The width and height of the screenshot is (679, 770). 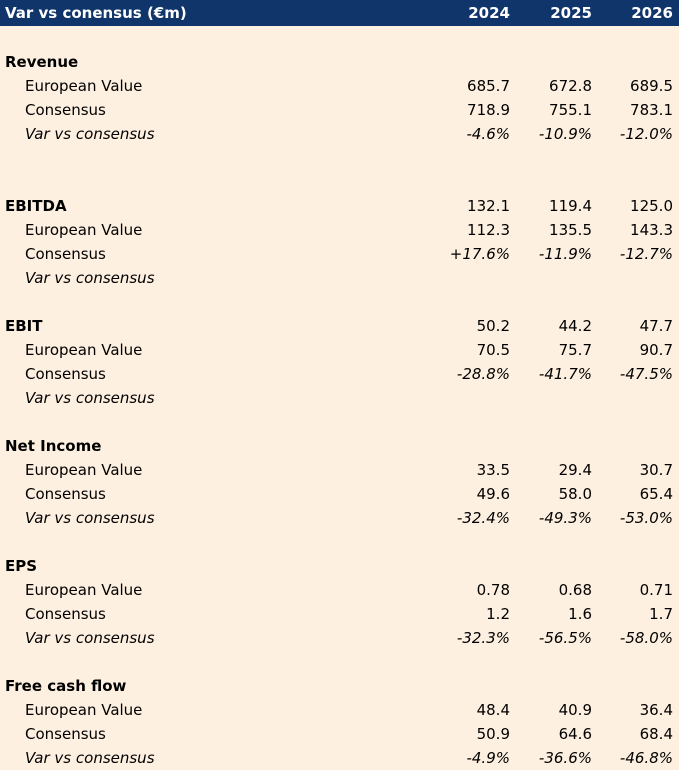 I want to click on cell-2025: -49.3%, so click(x=565, y=518).